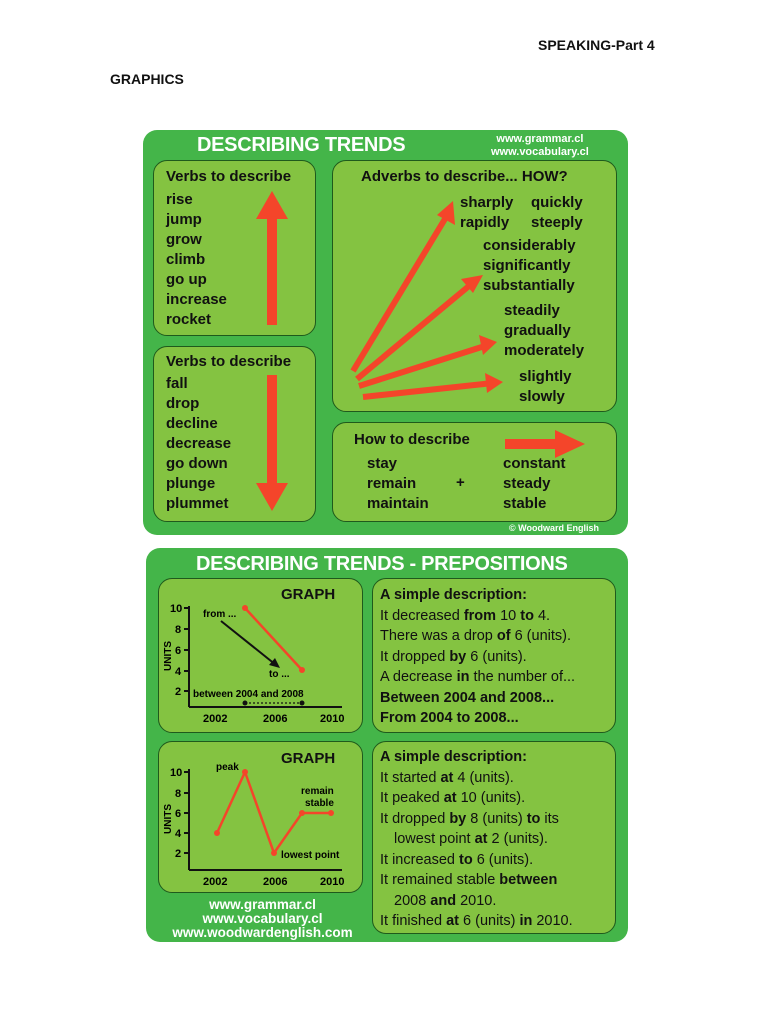 Image resolution: width=768 pixels, height=1024 pixels. I want to click on list-item: plunge, so click(191, 483).